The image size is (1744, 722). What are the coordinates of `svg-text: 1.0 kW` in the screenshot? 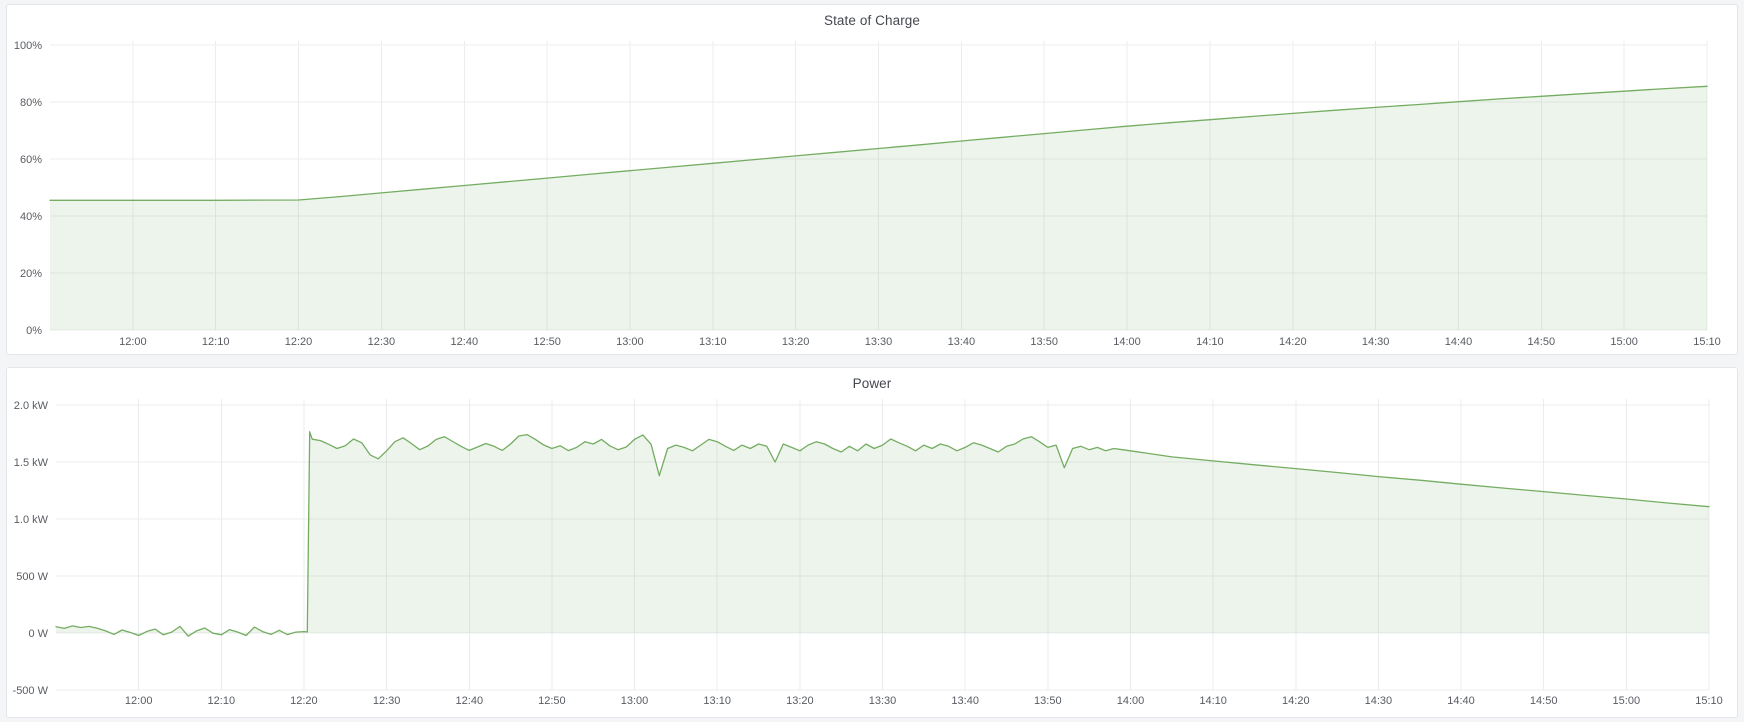 It's located at (31, 520).